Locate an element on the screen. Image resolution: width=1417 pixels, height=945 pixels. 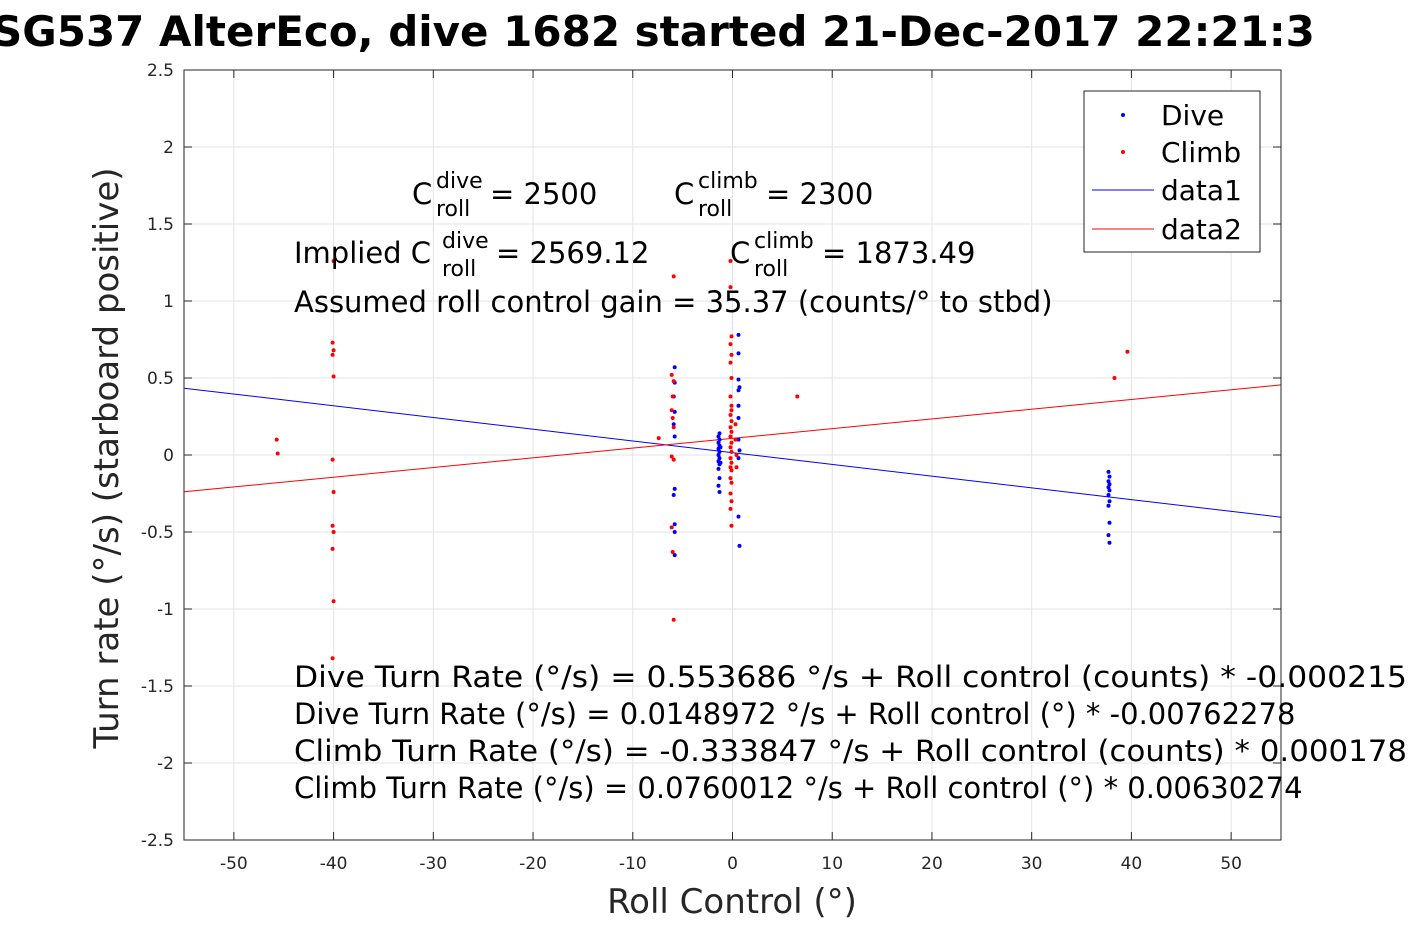
implied-climb-base: C is located at coordinates (740, 253).